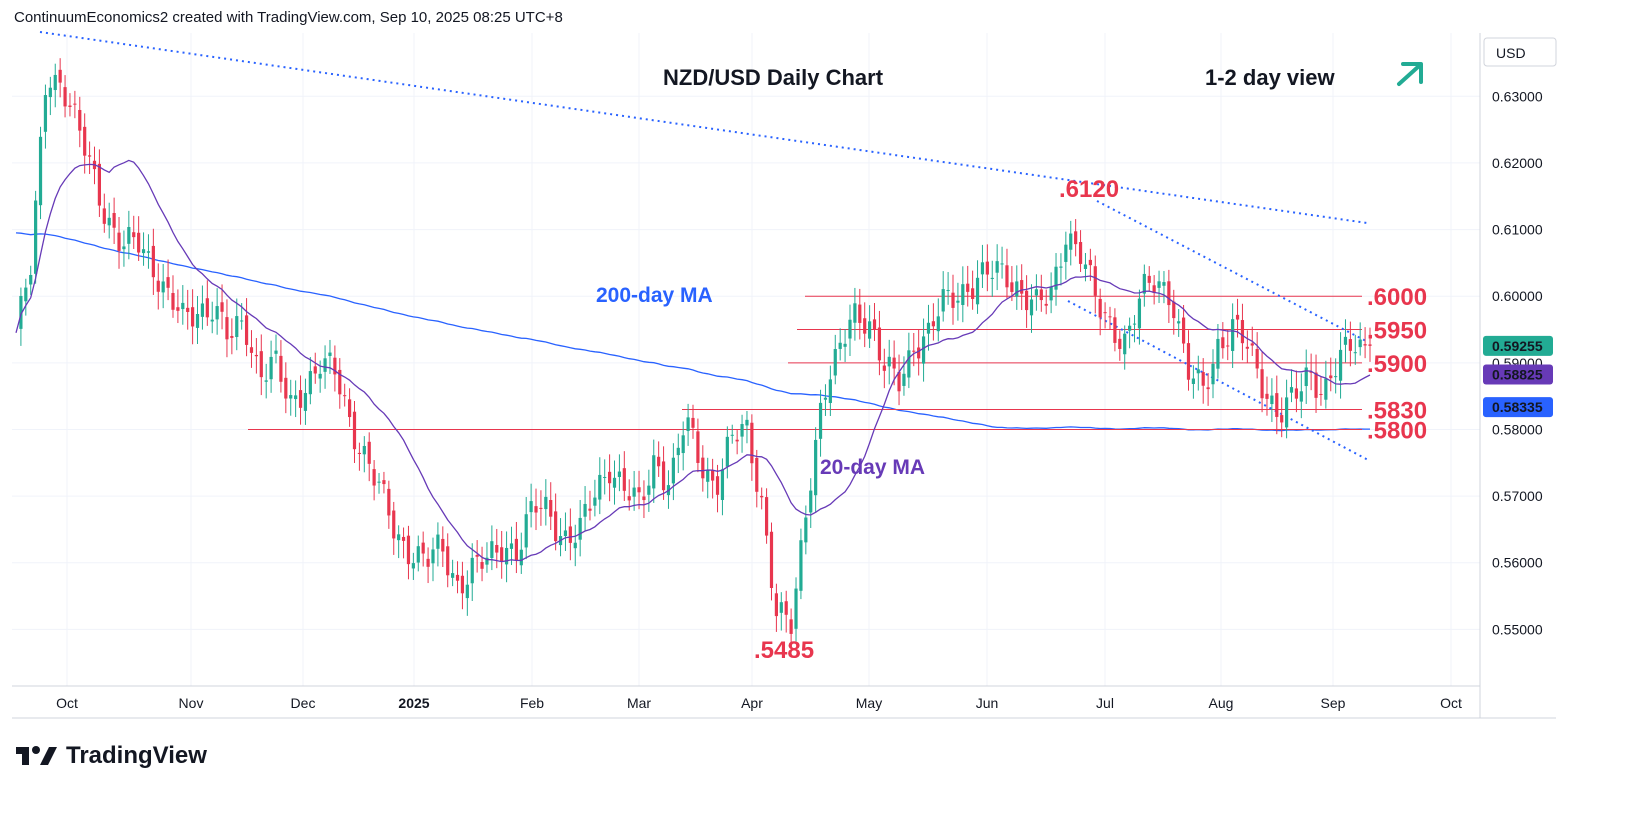 This screenshot has height=824, width=1632. What do you see at coordinates (1517, 163) in the screenshot?
I see `price-tick-label: 0.62000` at bounding box center [1517, 163].